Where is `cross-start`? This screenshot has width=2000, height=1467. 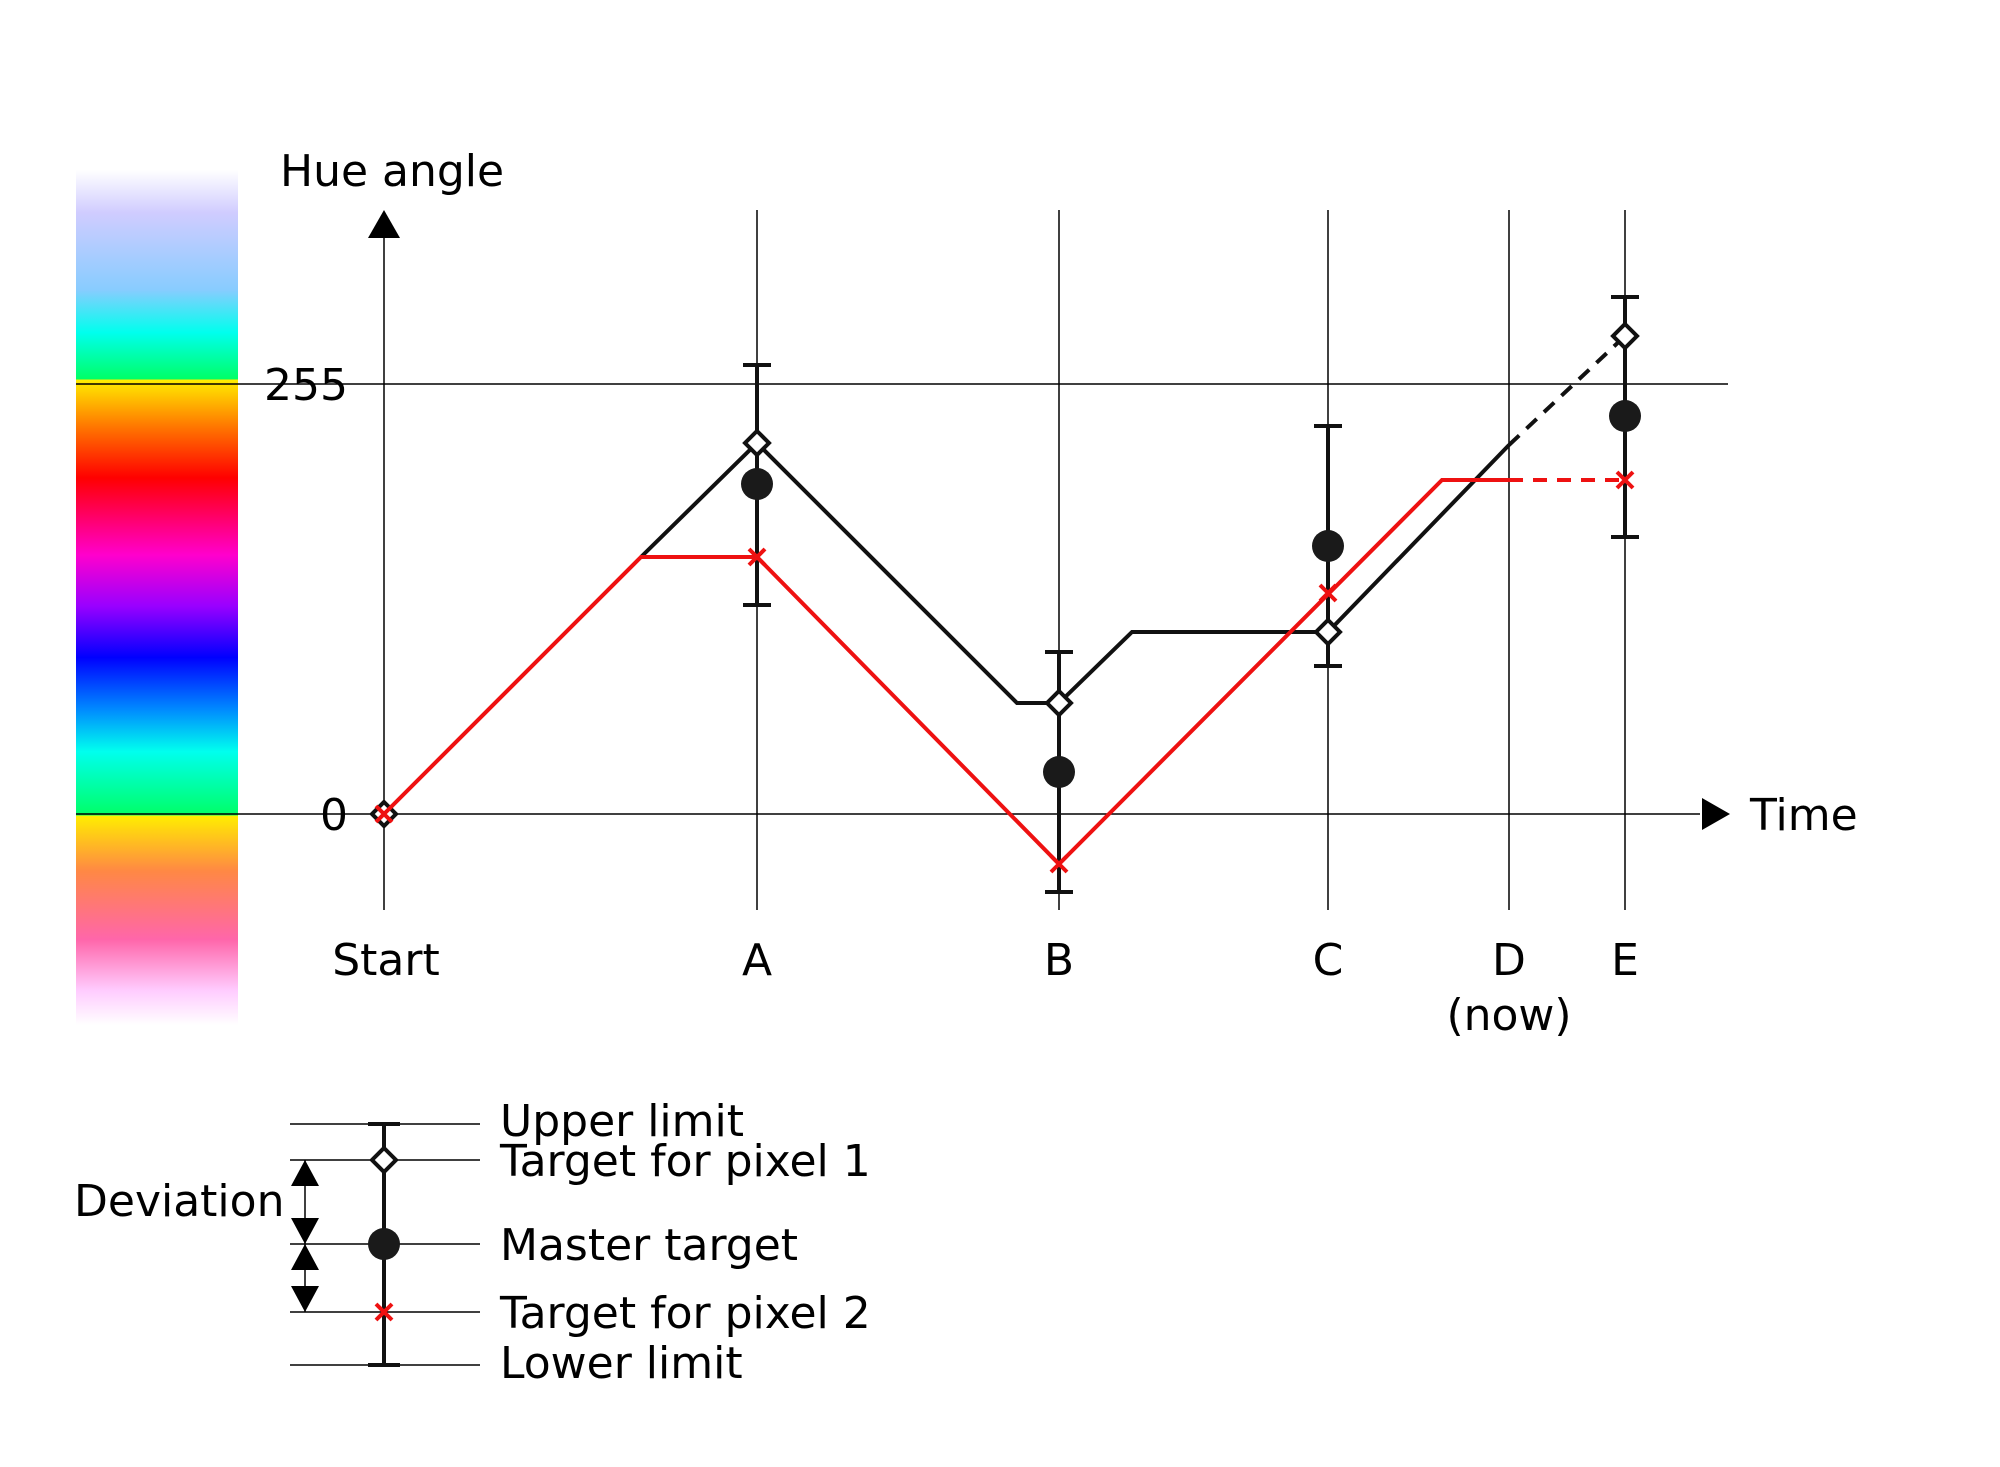 cross-start is located at coordinates (384, 814).